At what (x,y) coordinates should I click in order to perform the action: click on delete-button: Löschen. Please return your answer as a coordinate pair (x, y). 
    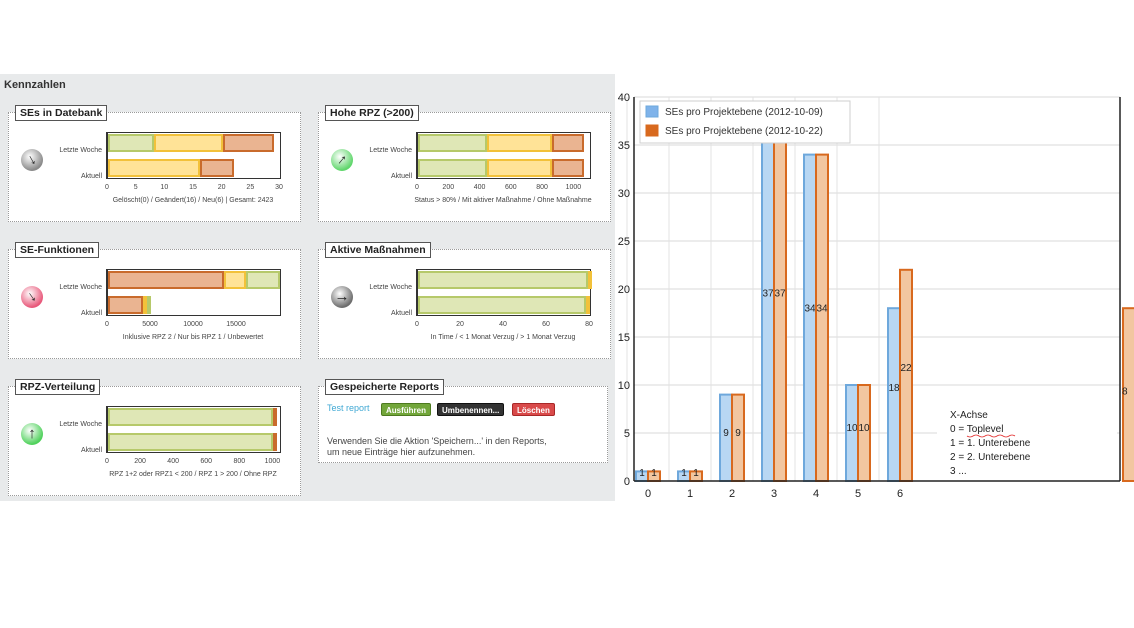
    Looking at the image, I should click on (533, 409).